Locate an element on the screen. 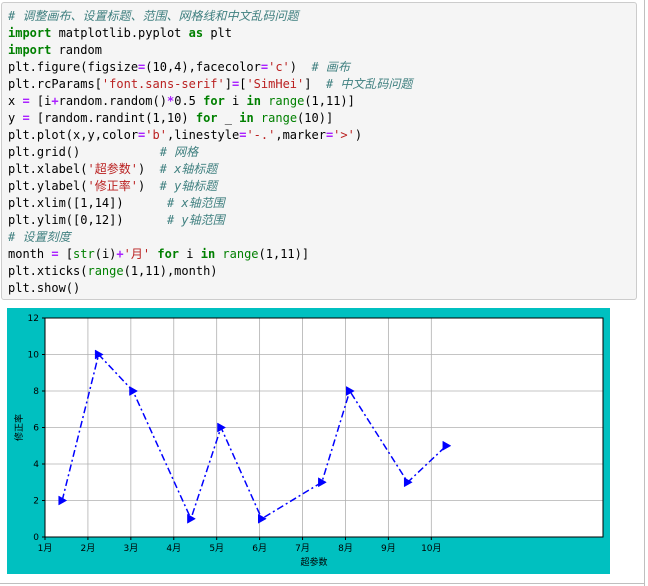 The image size is (648, 586). code-token: import is located at coordinates (30, 33).